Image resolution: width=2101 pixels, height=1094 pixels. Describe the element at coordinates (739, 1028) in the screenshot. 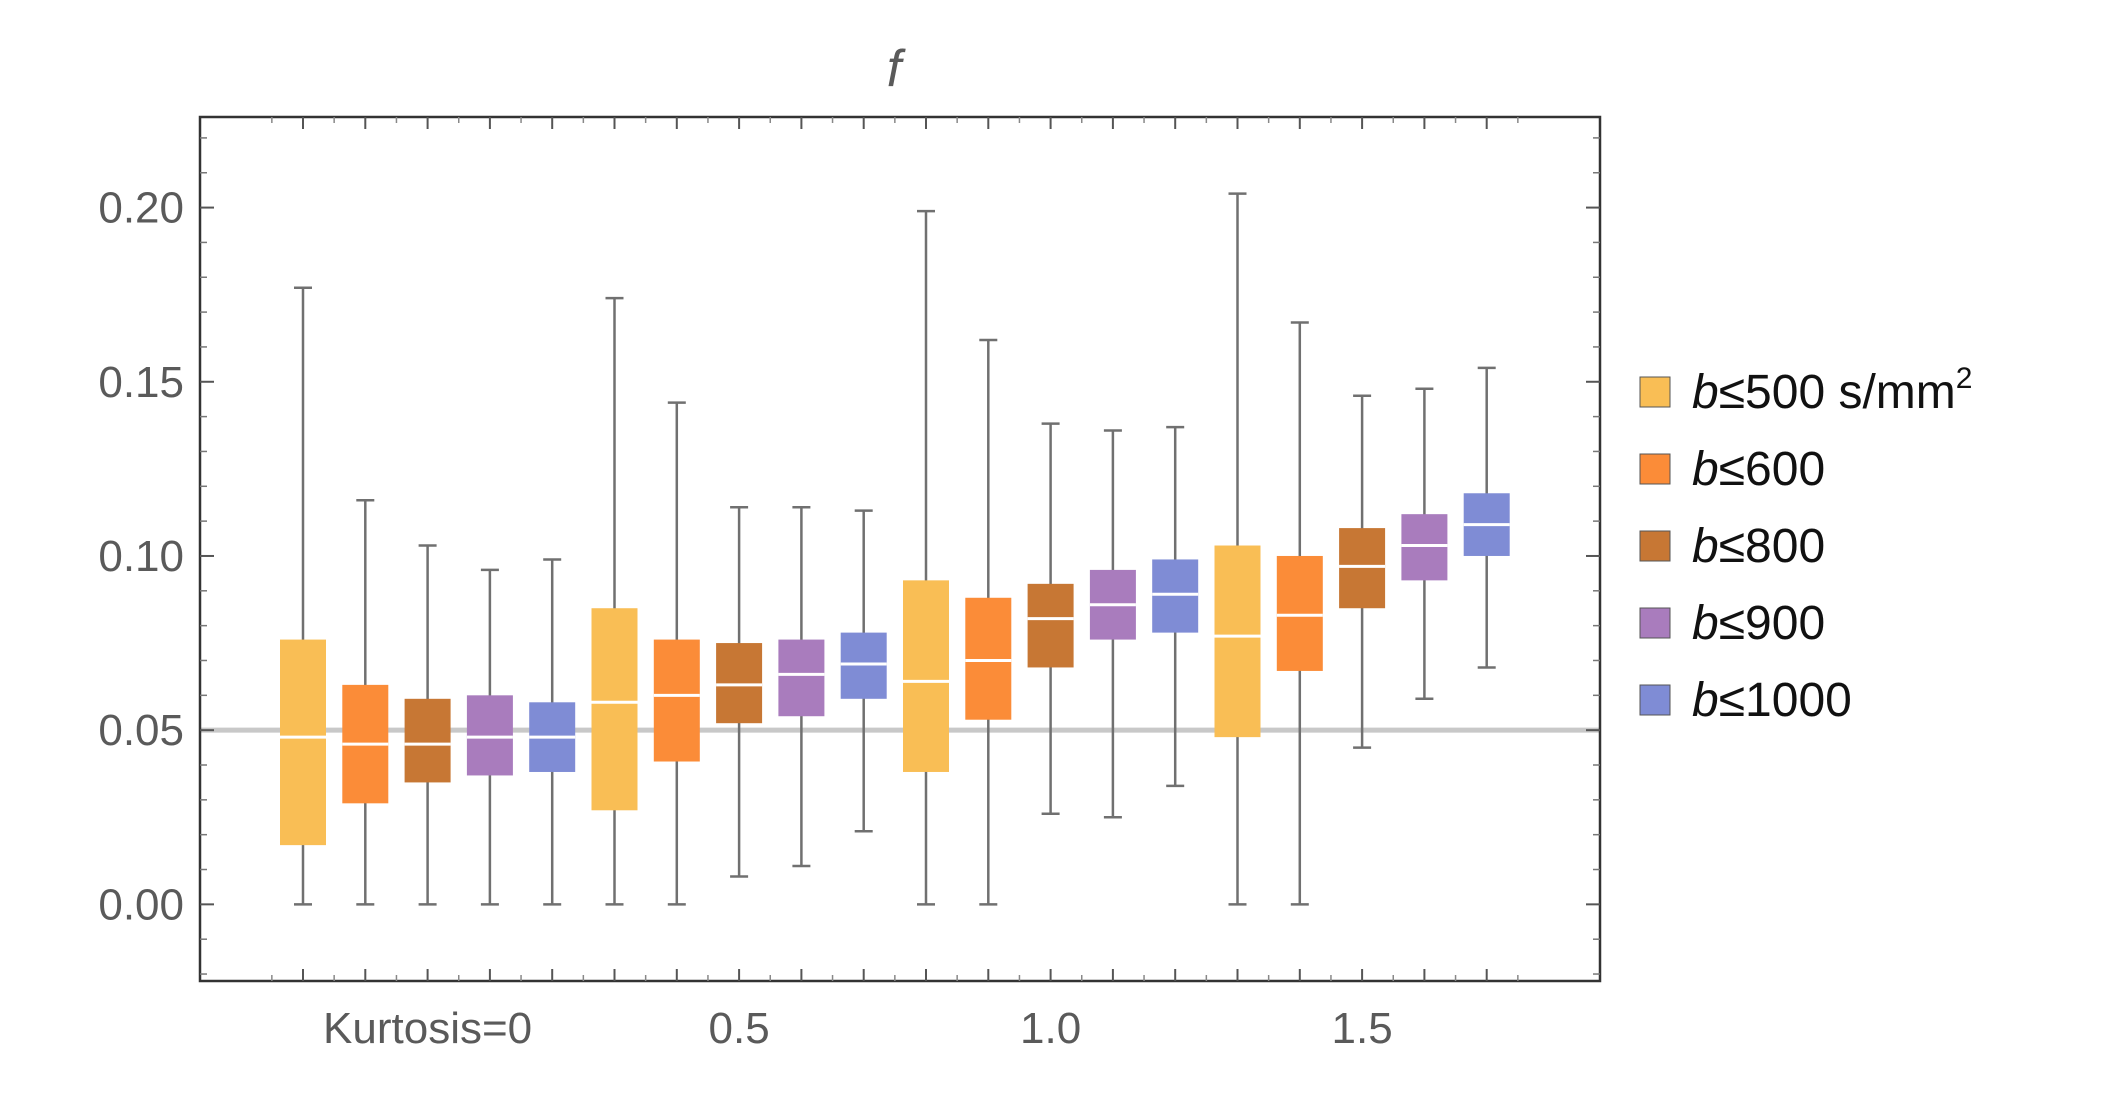

I see `x-category-label: 0.5` at that location.